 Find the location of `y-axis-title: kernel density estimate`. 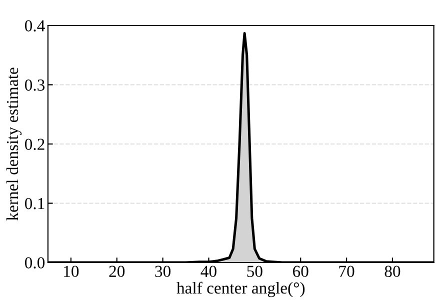

y-axis-title: kernel density estimate is located at coordinates (14, 144).